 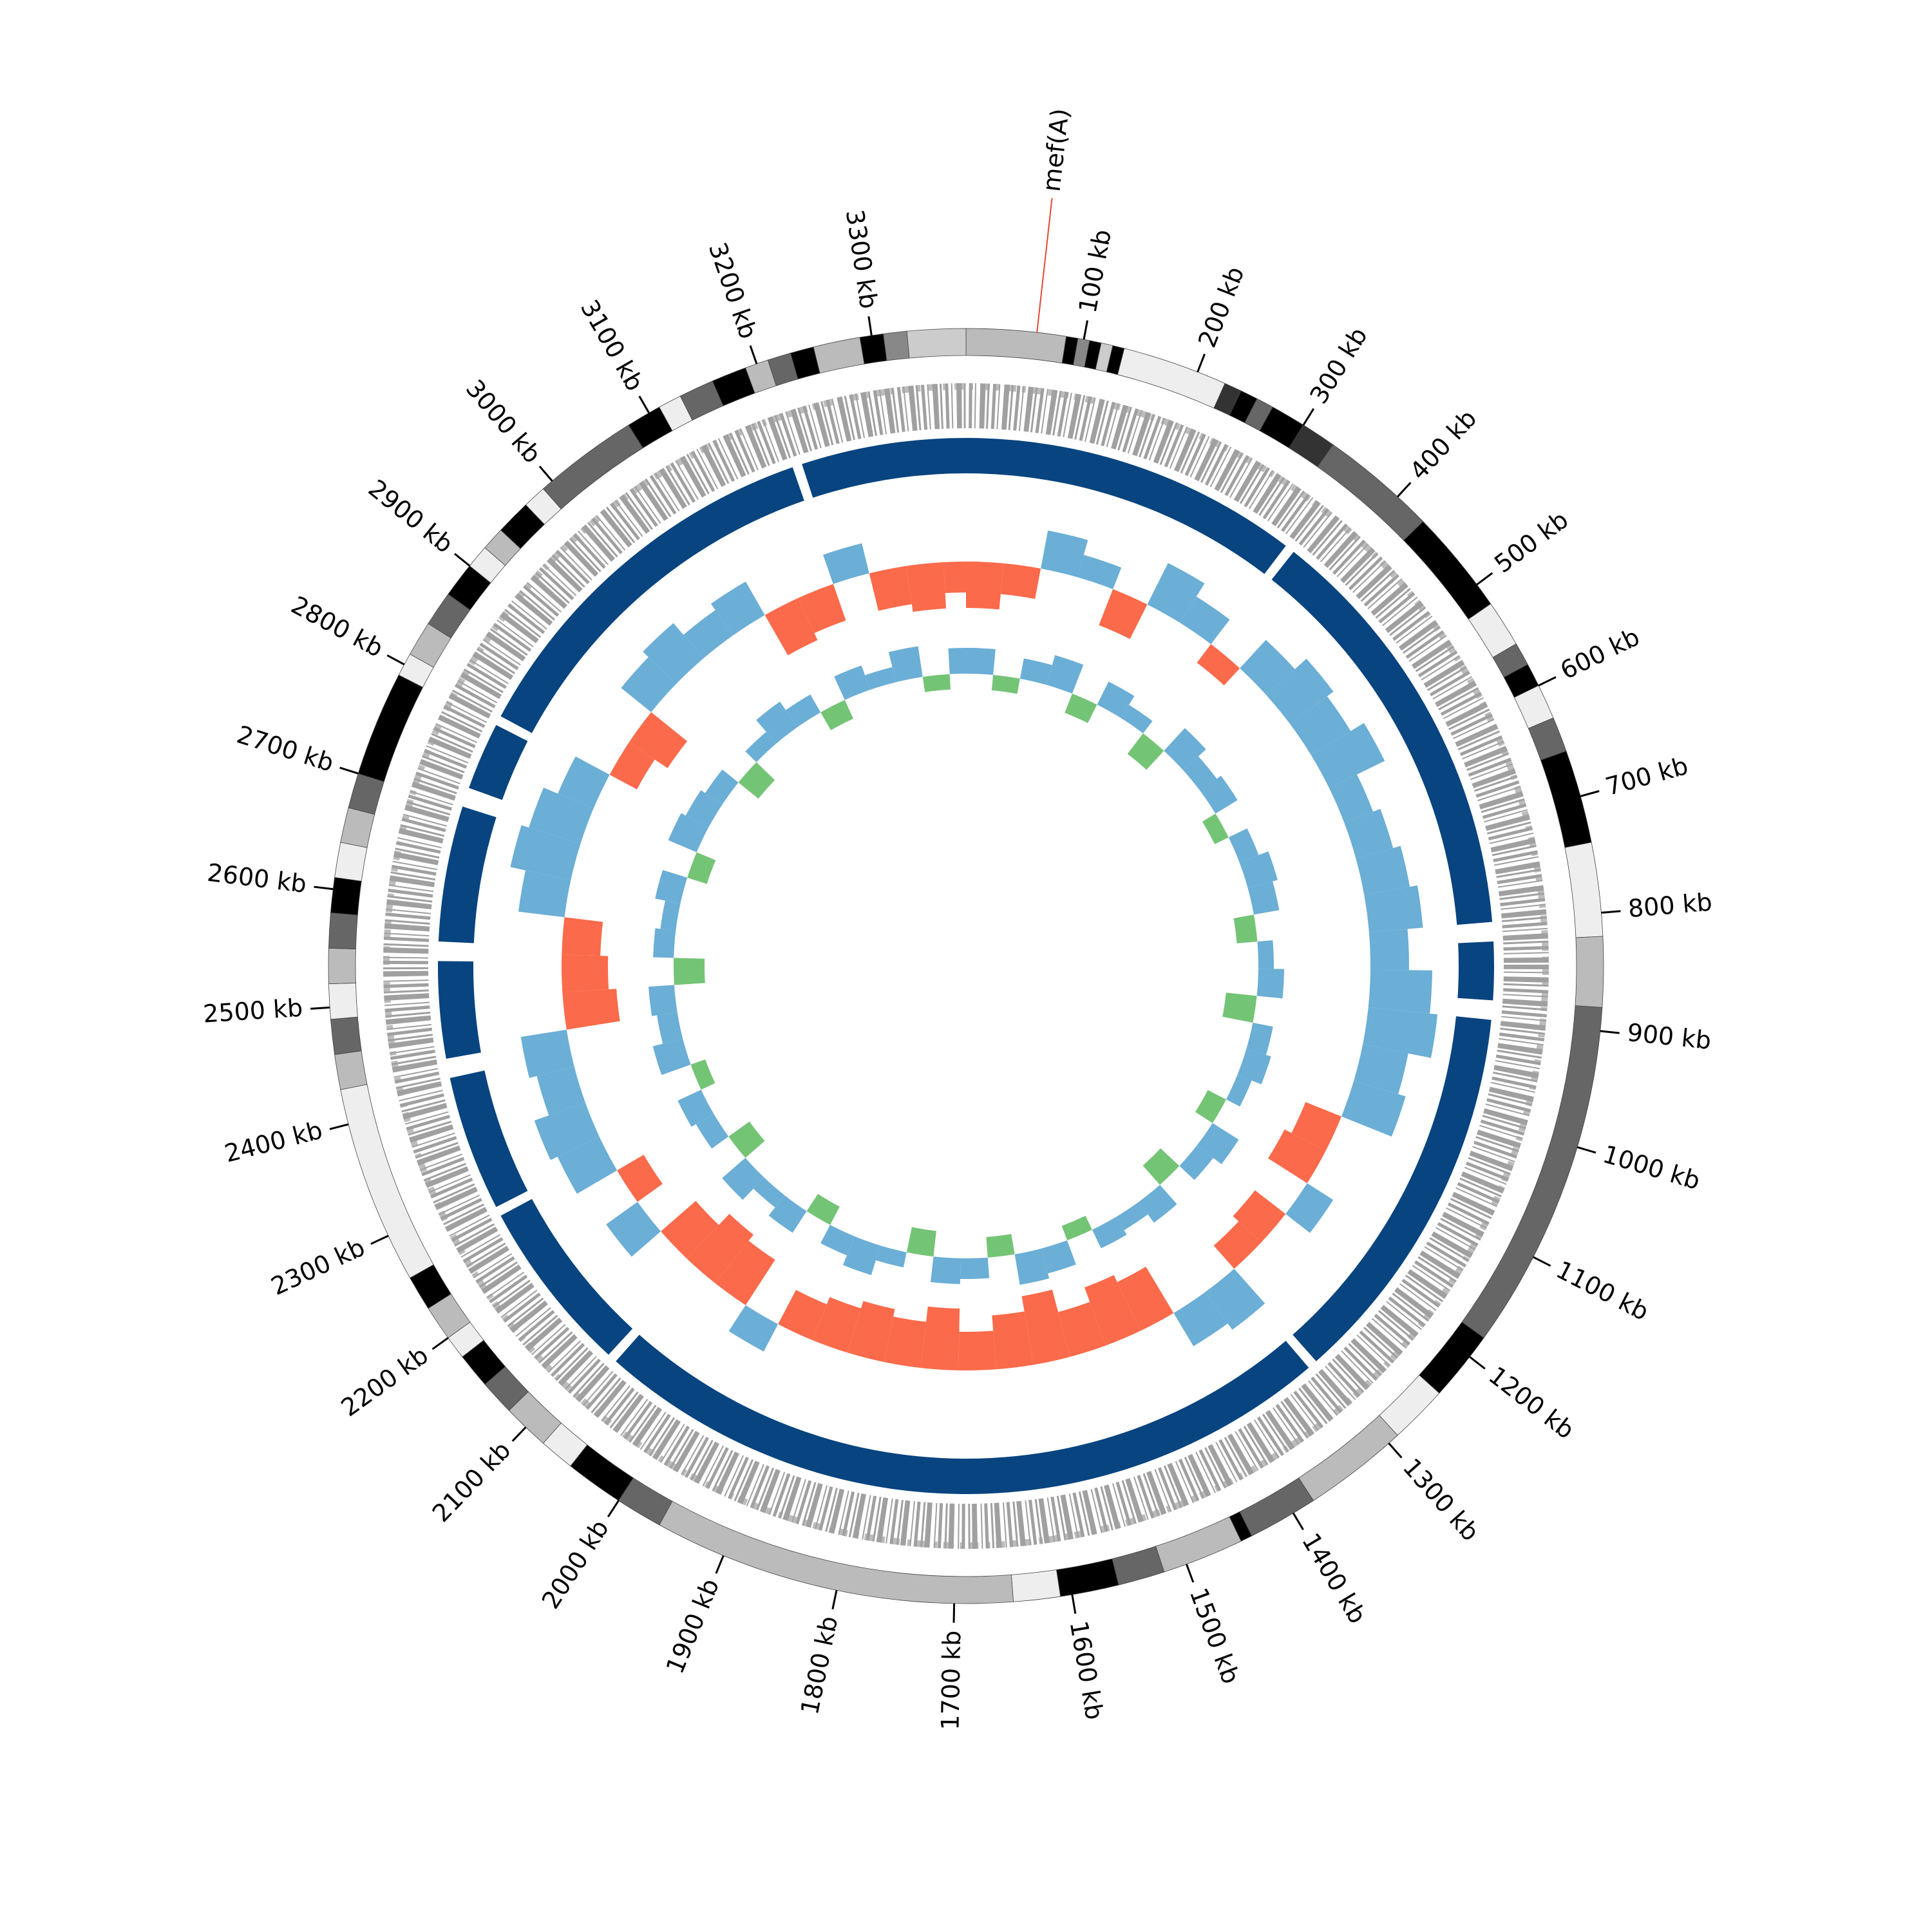 What do you see at coordinates (1531, 1403) in the screenshot?
I see `tick-label: 1200 kb` at bounding box center [1531, 1403].